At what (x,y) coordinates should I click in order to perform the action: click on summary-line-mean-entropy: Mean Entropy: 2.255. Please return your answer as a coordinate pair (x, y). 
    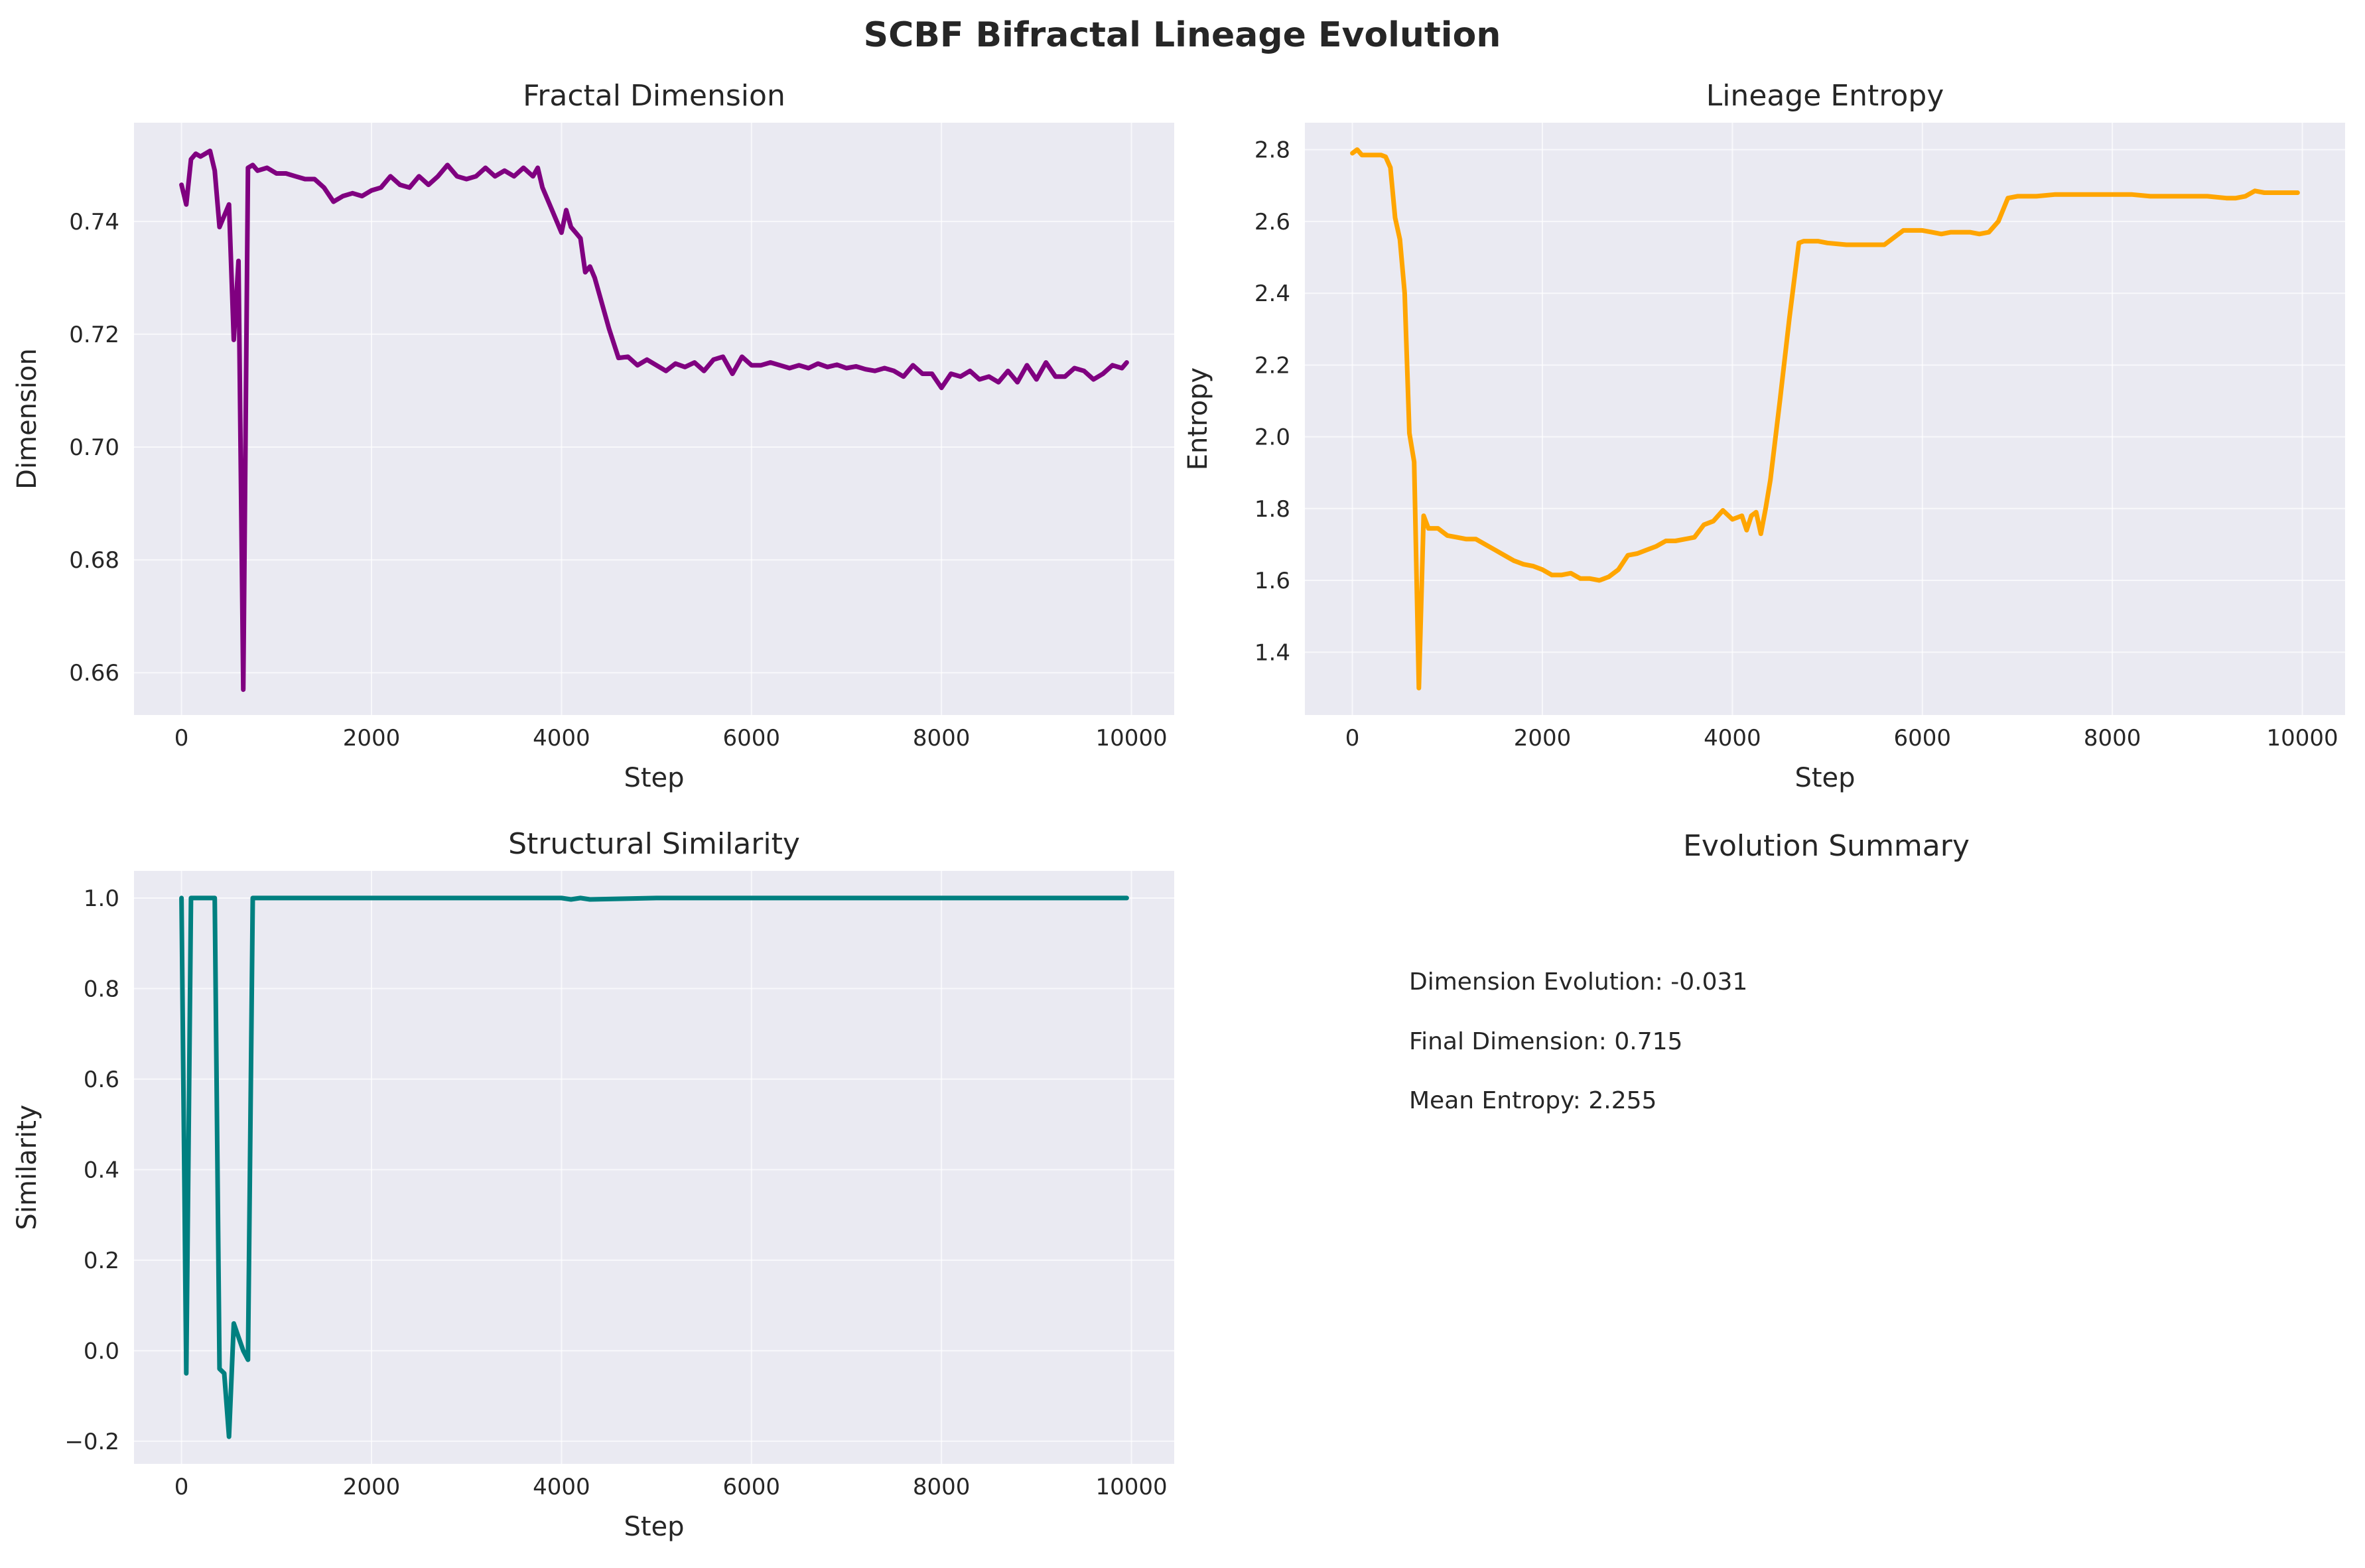
    Looking at the image, I should click on (1532, 1100).